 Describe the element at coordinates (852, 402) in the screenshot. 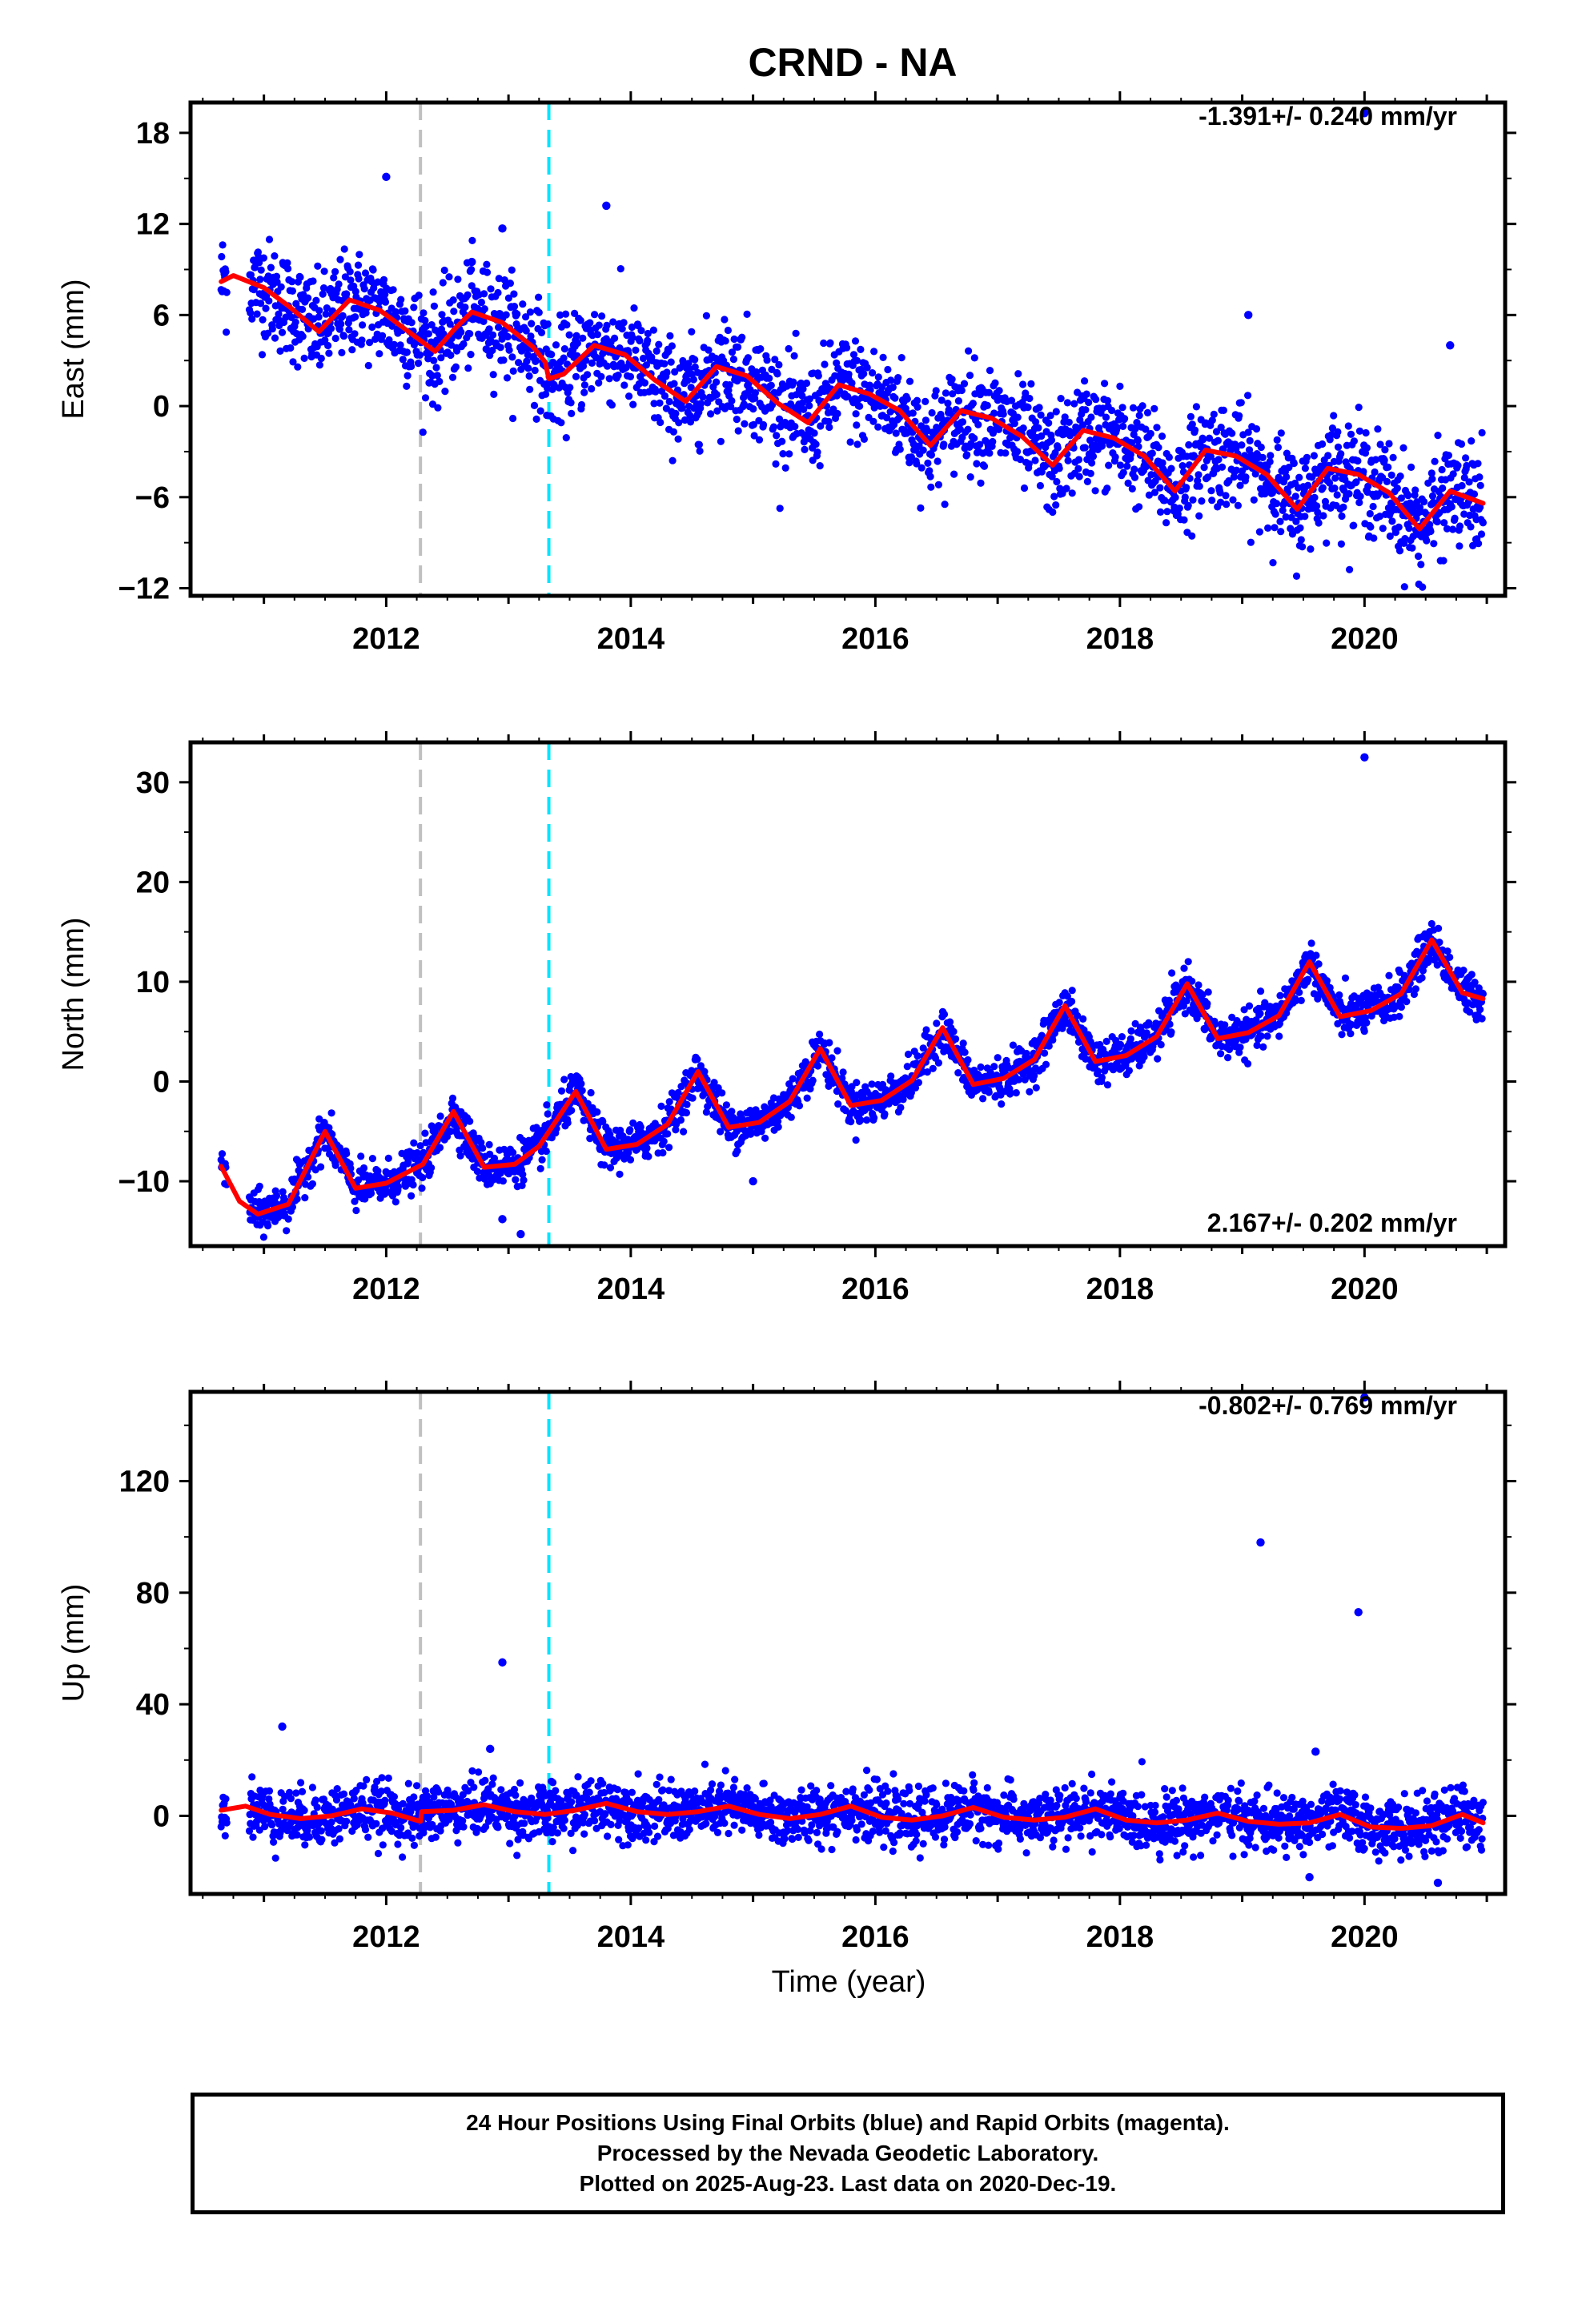

I see `fit-curve` at that location.